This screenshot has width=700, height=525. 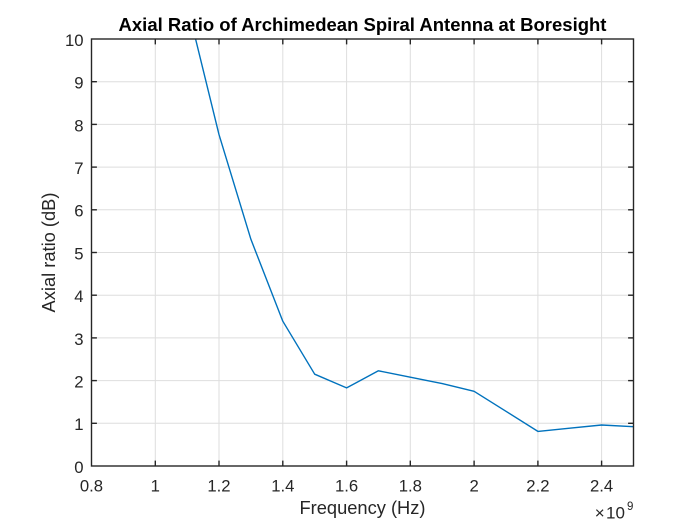 What do you see at coordinates (78, 168) in the screenshot?
I see `svg-text: 7` at bounding box center [78, 168].